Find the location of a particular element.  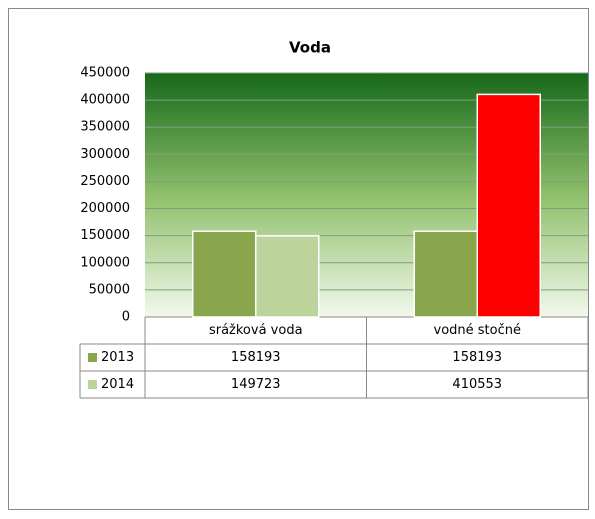

y-tick-label: 450000 is located at coordinates (105, 73).